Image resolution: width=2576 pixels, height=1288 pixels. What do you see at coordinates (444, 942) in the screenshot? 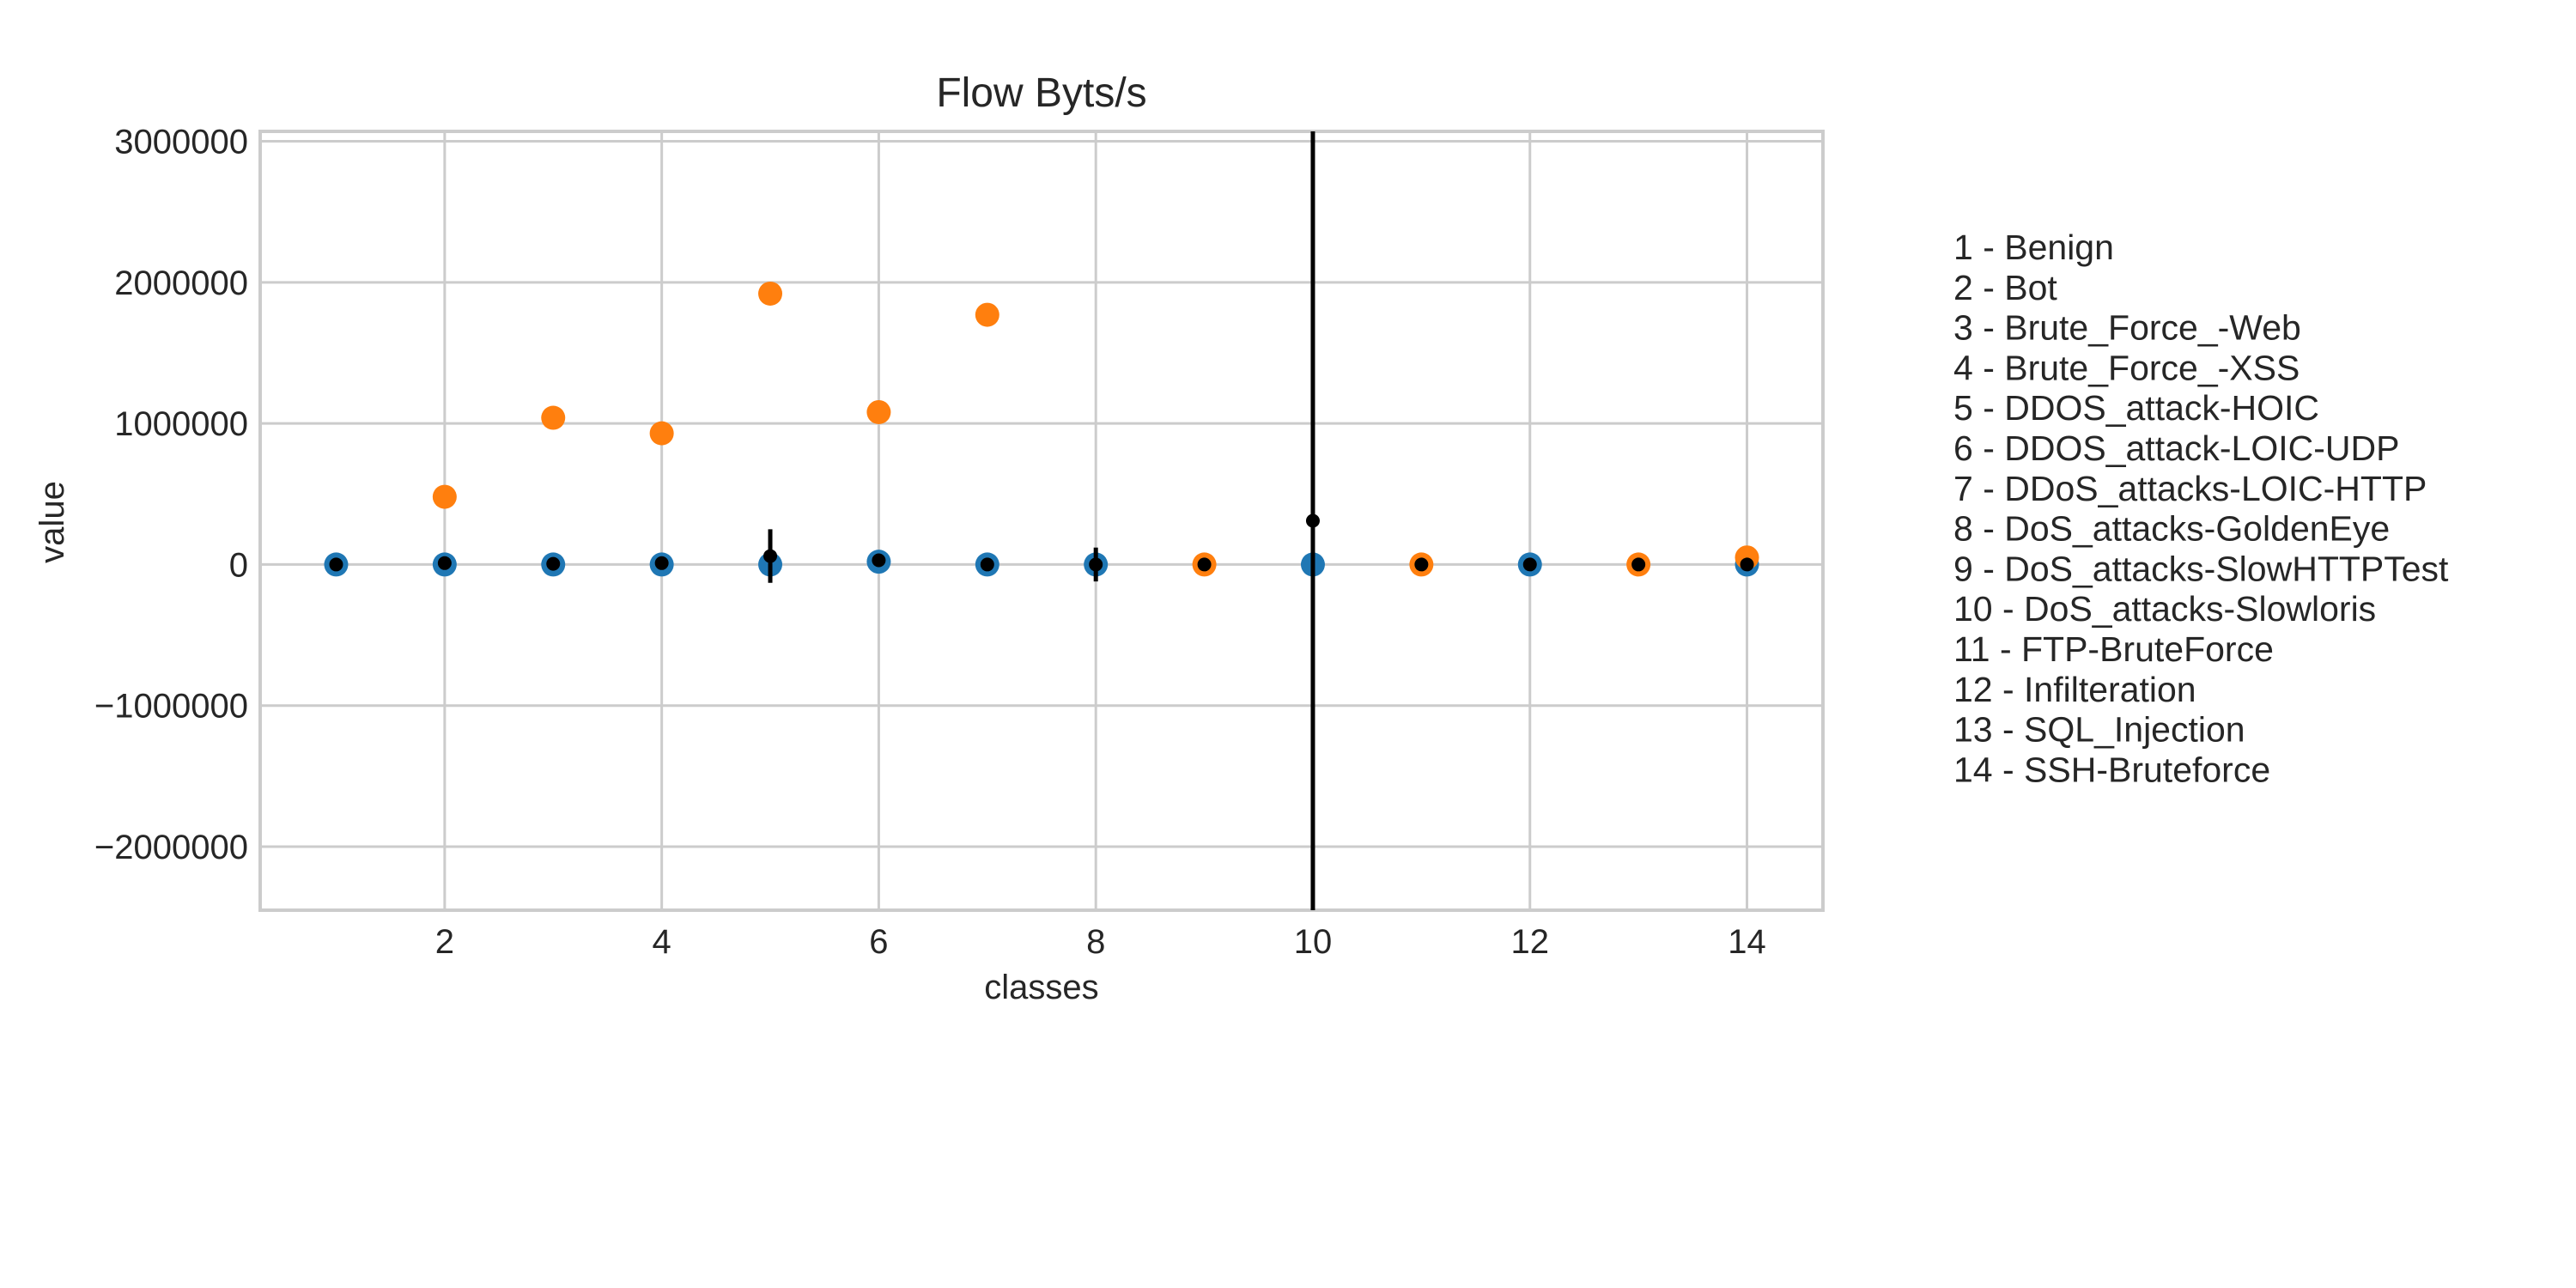
I see `x-tick-label: 2` at bounding box center [444, 942].